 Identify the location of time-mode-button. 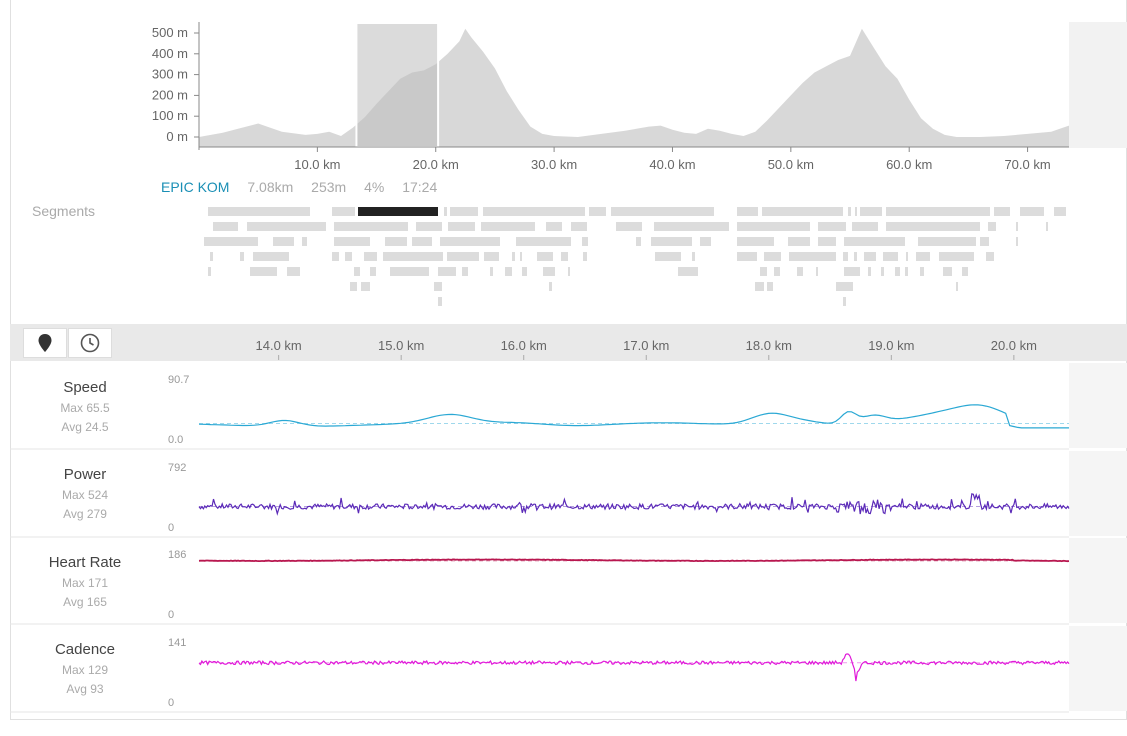
(90, 343).